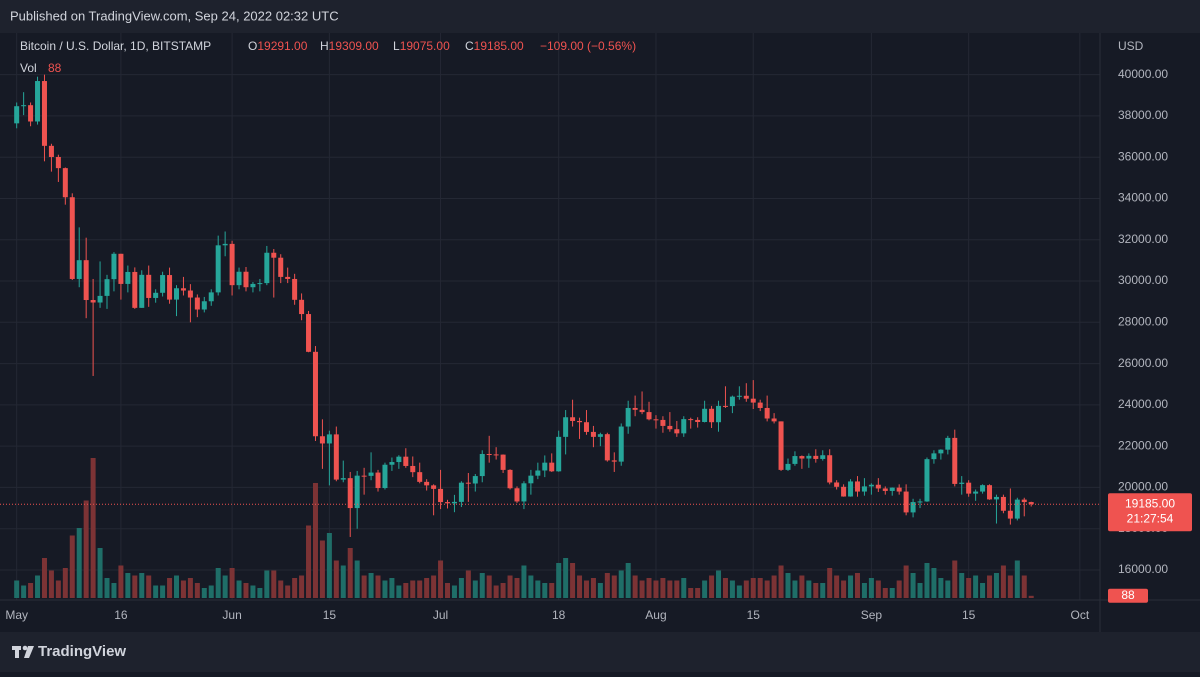  Describe the element at coordinates (231, 615) in the screenshot. I see `x-tick-label: Jun` at that location.